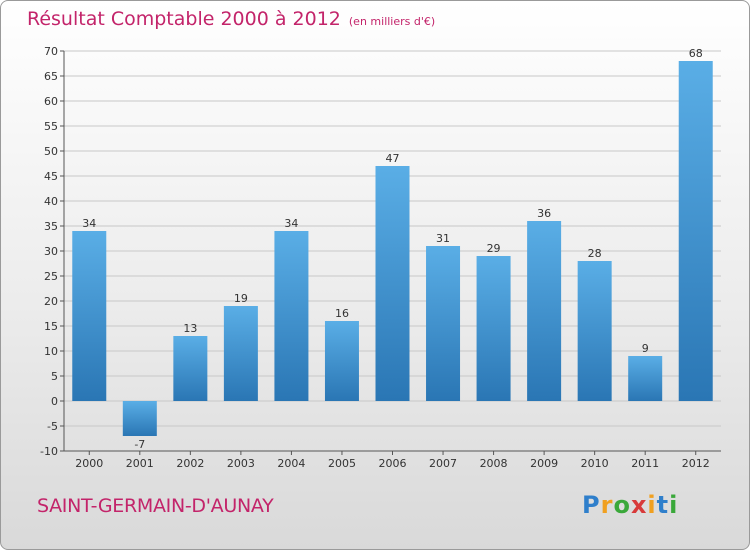  I want to click on y-tick-label: 55, so click(51, 126).